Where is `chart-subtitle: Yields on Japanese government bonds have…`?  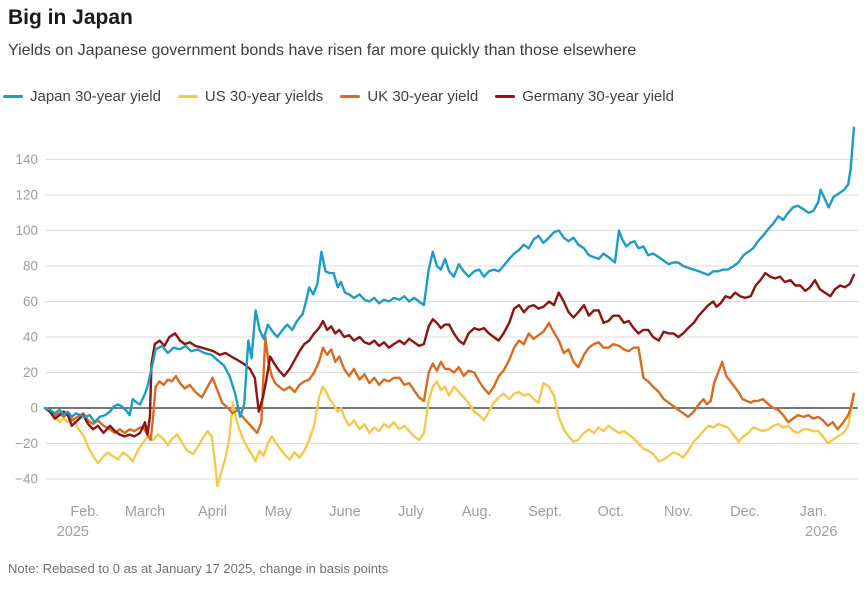 chart-subtitle: Yields on Japanese government bonds have… is located at coordinates (322, 50).